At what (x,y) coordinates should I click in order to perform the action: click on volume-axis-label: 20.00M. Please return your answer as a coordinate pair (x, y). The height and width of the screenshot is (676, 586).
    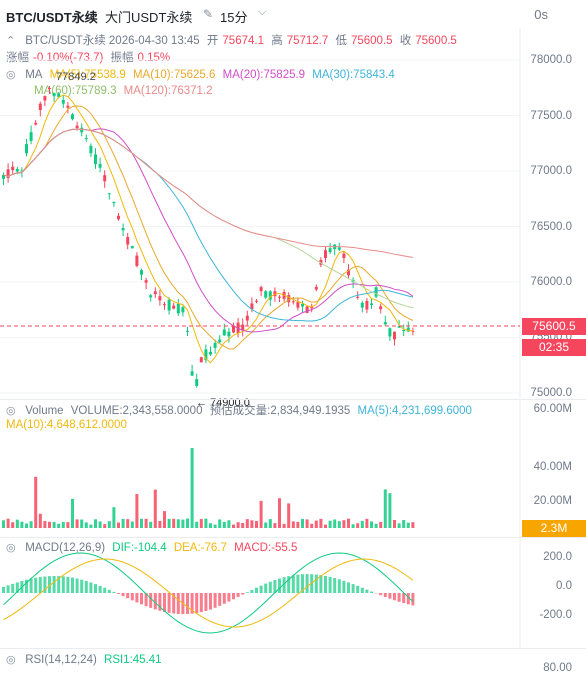
    Looking at the image, I should click on (552, 501).